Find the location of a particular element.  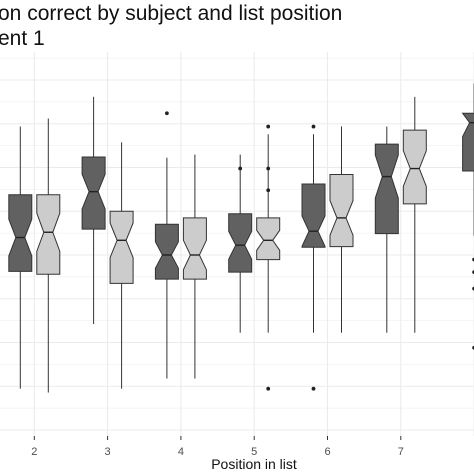

x-tick-label: 3 is located at coordinates (108, 452).